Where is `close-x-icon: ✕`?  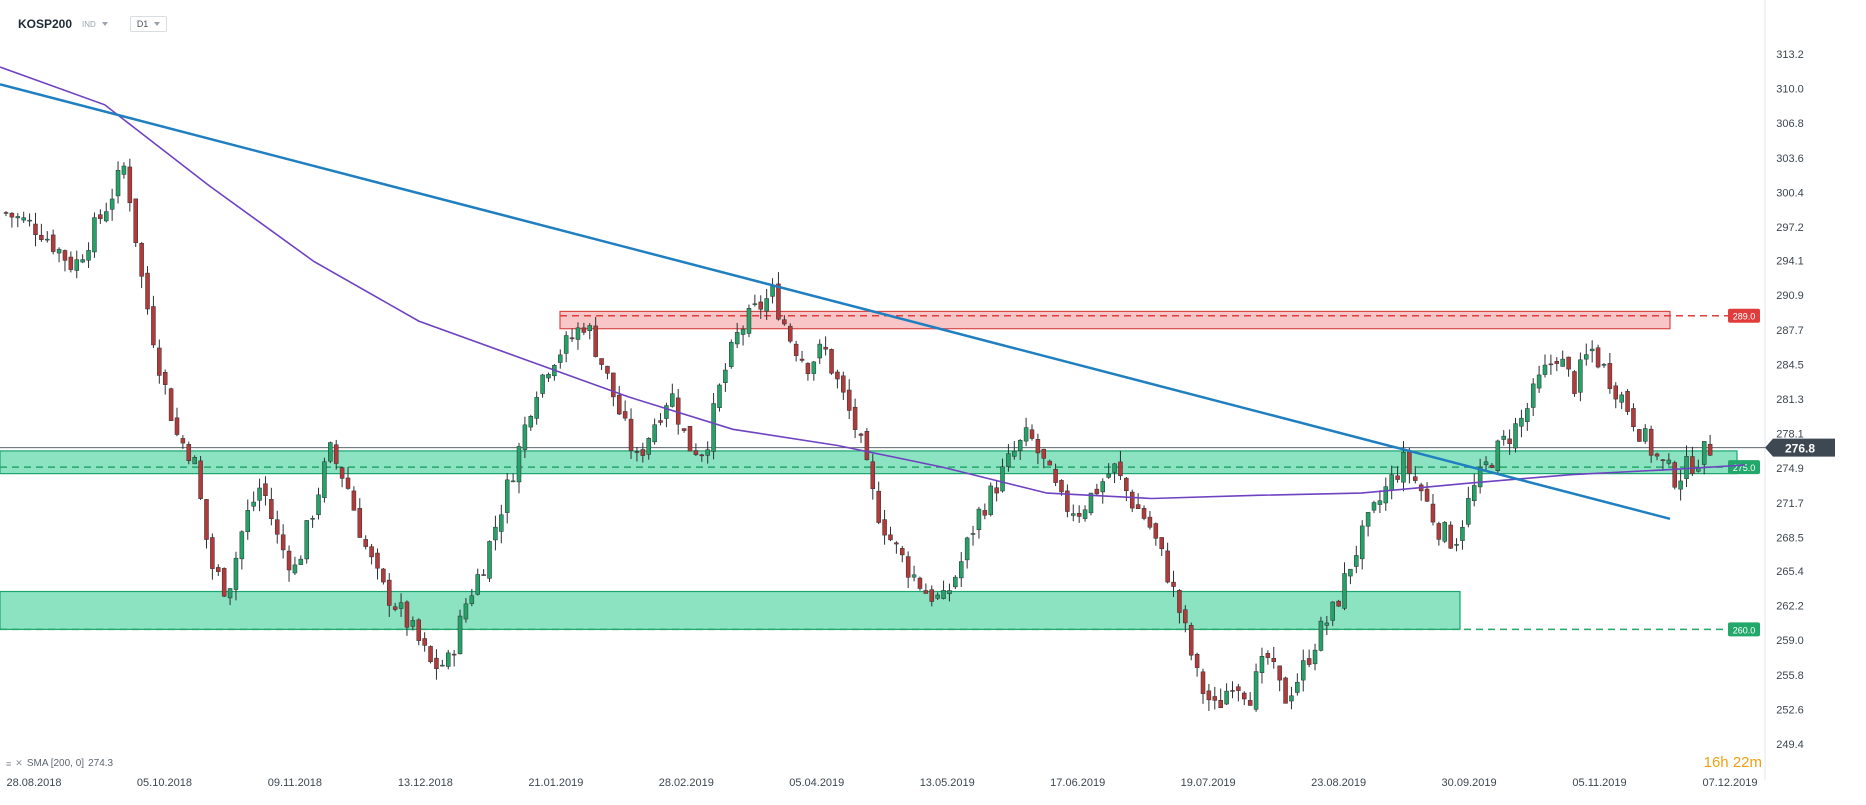
close-x-icon: ✕ is located at coordinates (19, 763).